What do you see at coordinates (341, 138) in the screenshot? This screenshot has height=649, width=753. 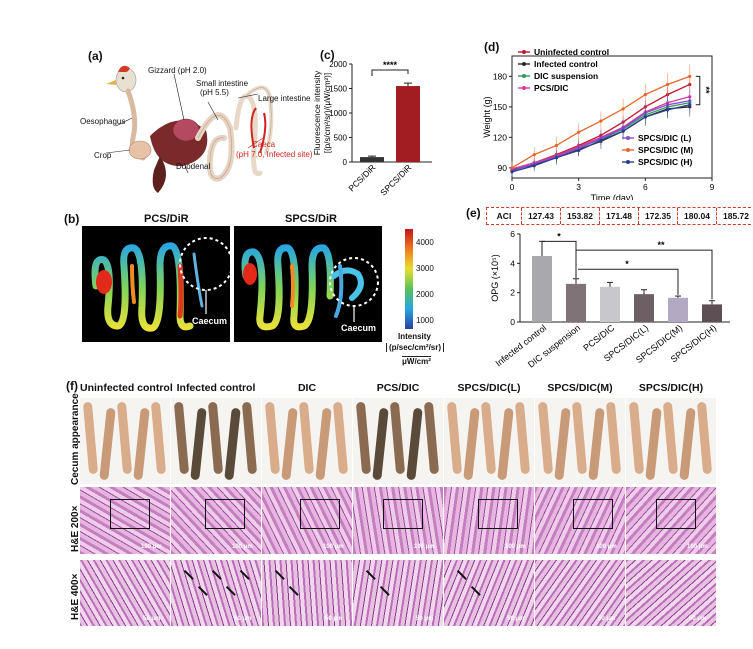 I see `y-tick-label: 500` at bounding box center [341, 138].